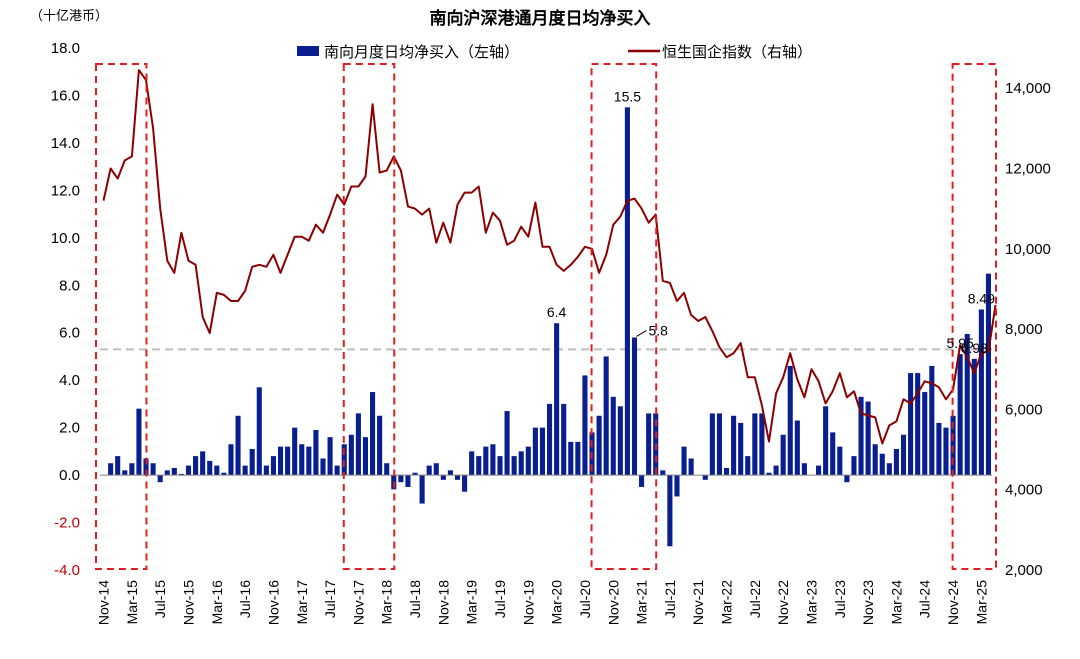  Describe the element at coordinates (627, 96) in the screenshot. I see `data-label: 15.5` at that location.